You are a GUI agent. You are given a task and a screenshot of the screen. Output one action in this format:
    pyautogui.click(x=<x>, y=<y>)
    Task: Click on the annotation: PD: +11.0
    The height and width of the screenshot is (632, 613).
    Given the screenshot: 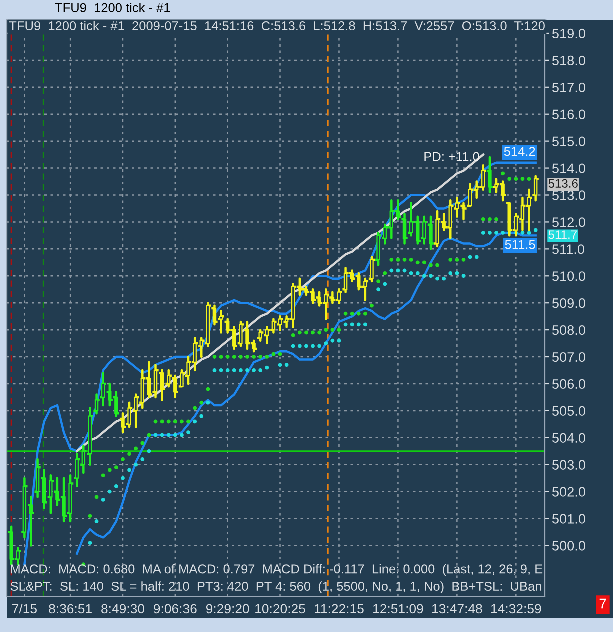 What is the action you would take?
    pyautogui.click(x=452, y=157)
    